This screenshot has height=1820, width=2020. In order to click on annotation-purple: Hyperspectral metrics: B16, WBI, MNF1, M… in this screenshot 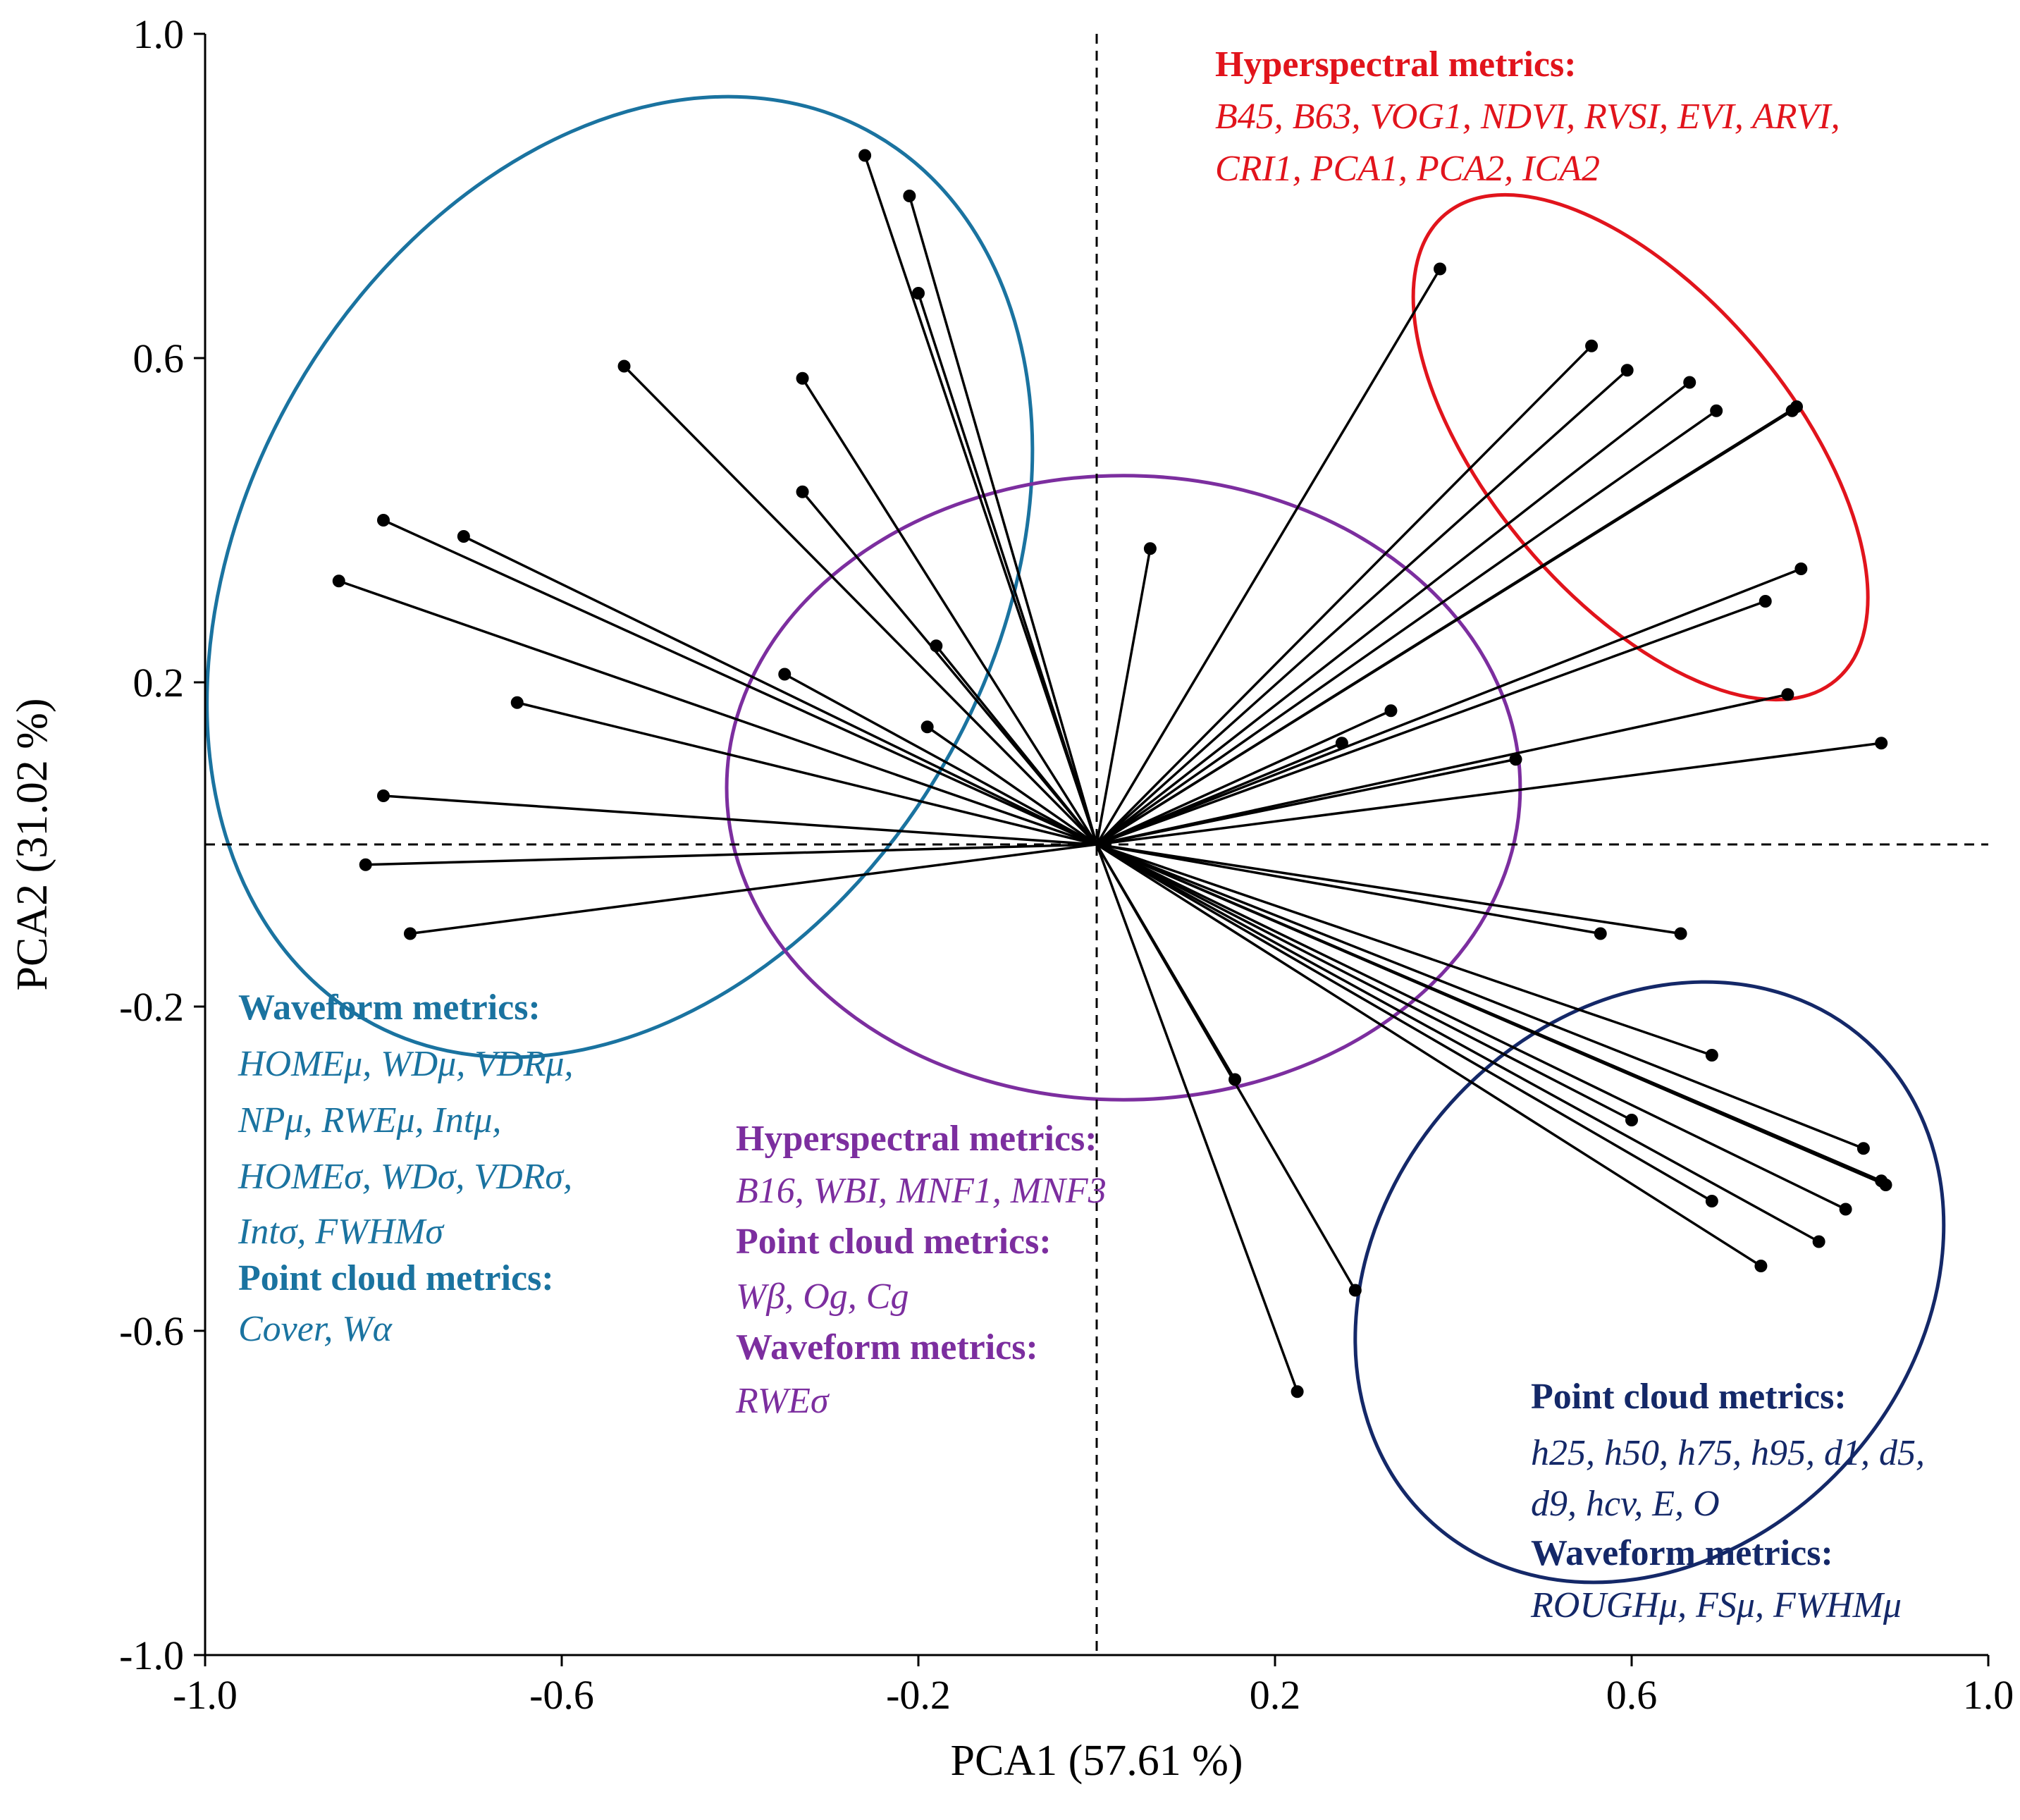, I will do `click(921, 1270)`.